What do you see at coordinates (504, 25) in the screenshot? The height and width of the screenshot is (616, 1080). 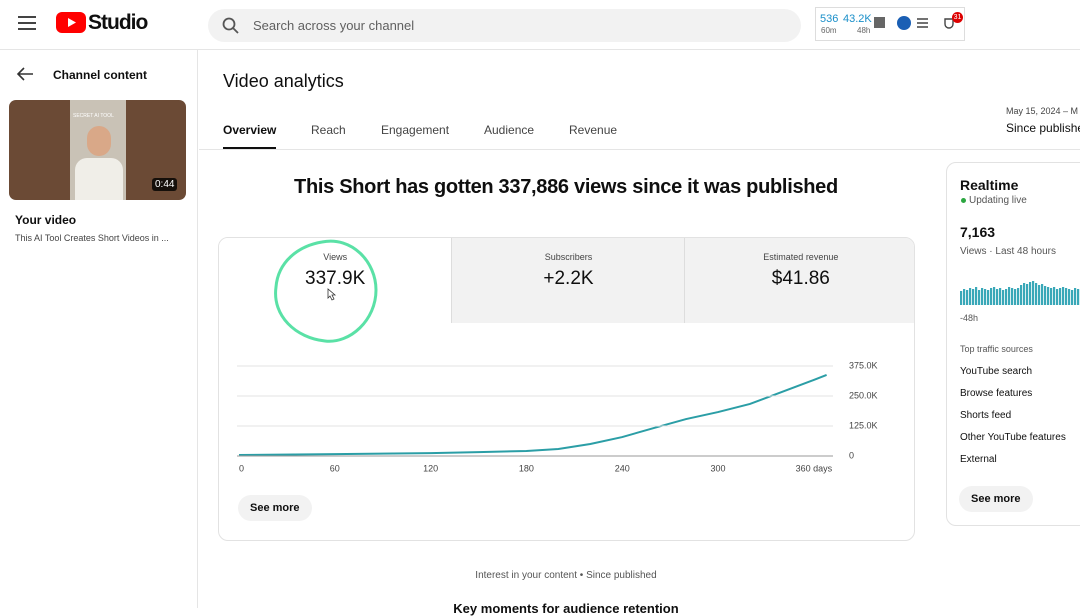 I see `search-box: Search across your channel` at bounding box center [504, 25].